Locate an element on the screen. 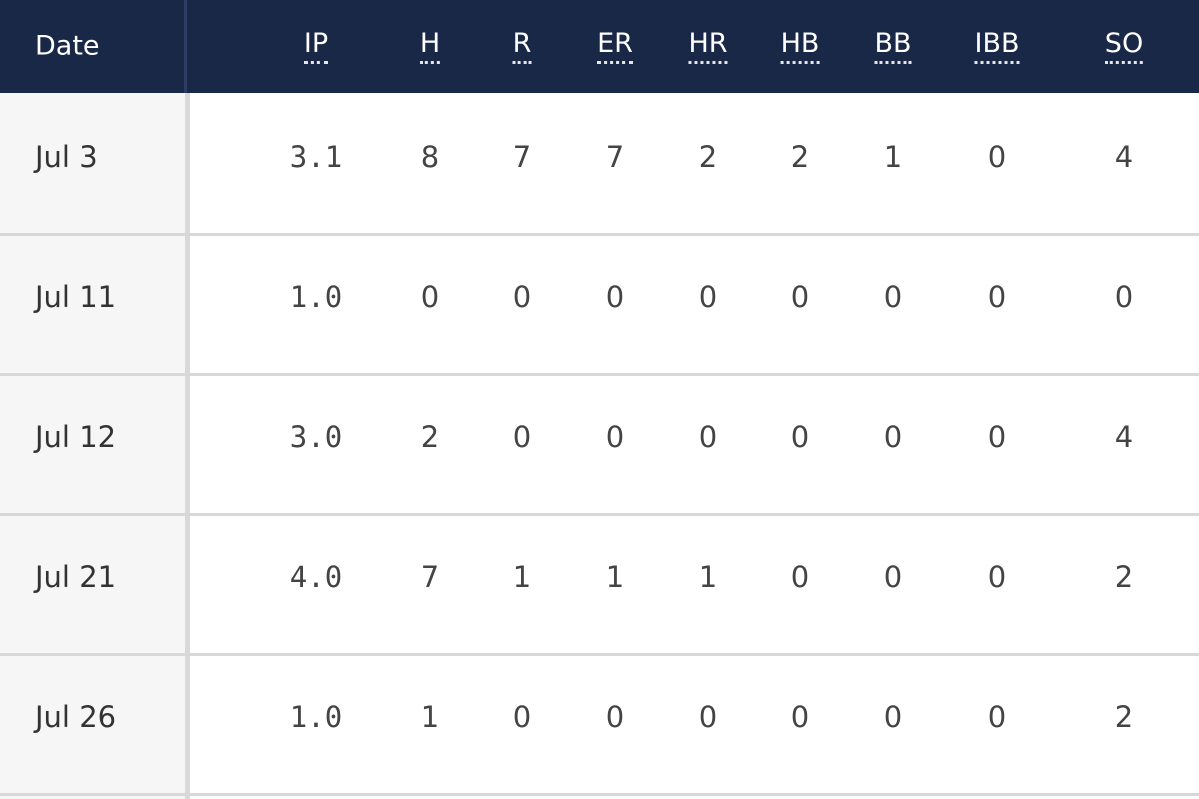  stat-cell: 3.1 is located at coordinates (316, 157).